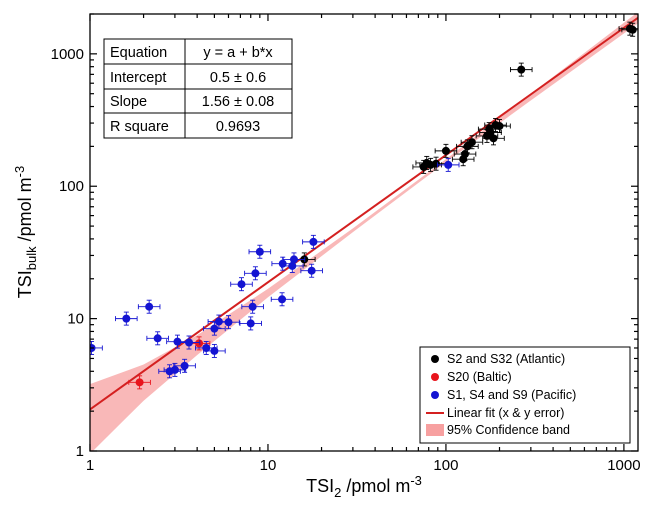 The width and height of the screenshot is (646, 506). What do you see at coordinates (238, 78) in the screenshot?
I see `stats-value-intercept: 0.5 ± 0.6` at bounding box center [238, 78].